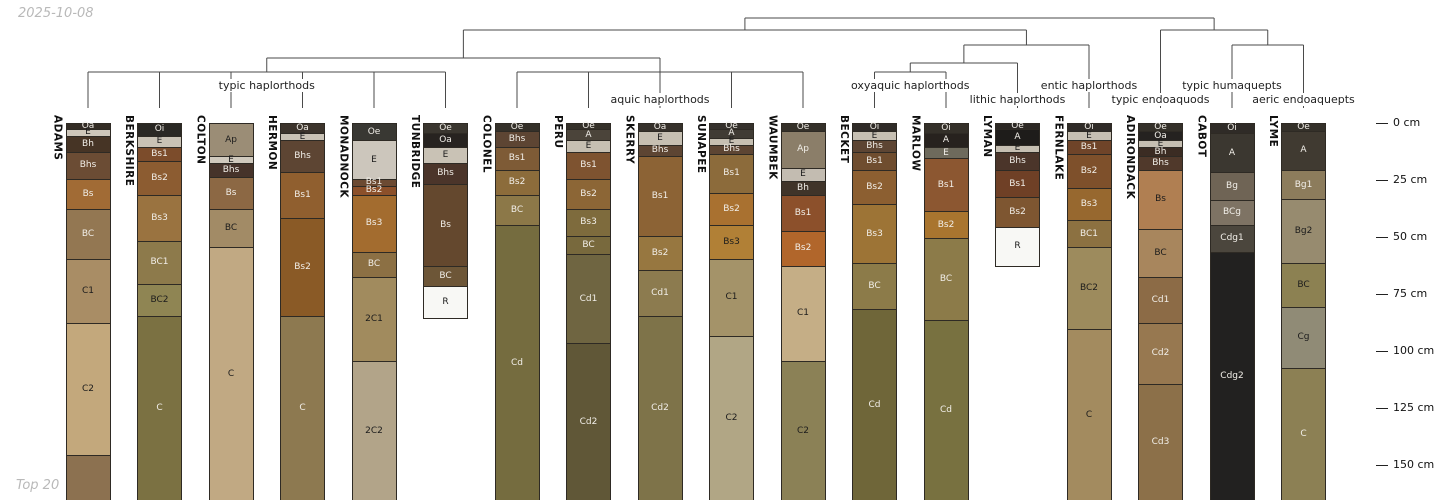  What do you see at coordinates (803, 311) in the screenshot?
I see `profile-column: Oe Ap E Bh Bs1 Bs2 C1 C2` at bounding box center [803, 311].